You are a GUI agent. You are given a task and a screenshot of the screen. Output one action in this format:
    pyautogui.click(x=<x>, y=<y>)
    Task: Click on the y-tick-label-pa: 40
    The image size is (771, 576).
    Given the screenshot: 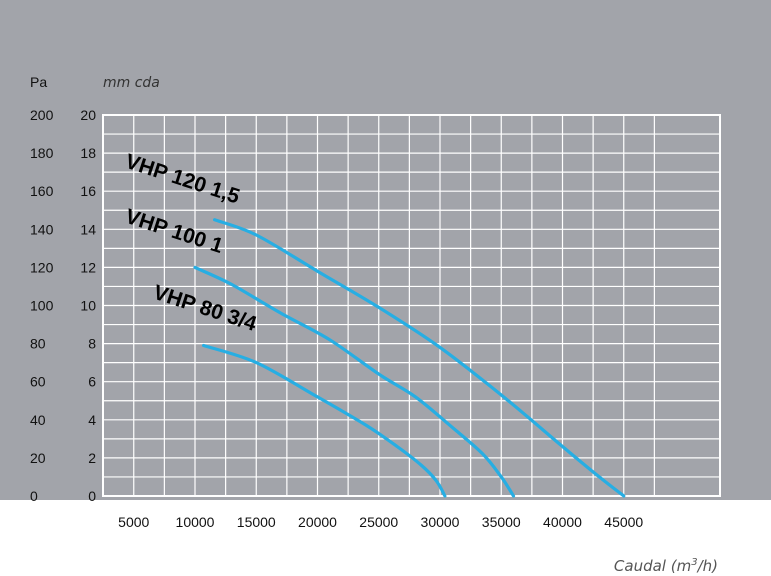 What is the action you would take?
    pyautogui.click(x=38, y=420)
    